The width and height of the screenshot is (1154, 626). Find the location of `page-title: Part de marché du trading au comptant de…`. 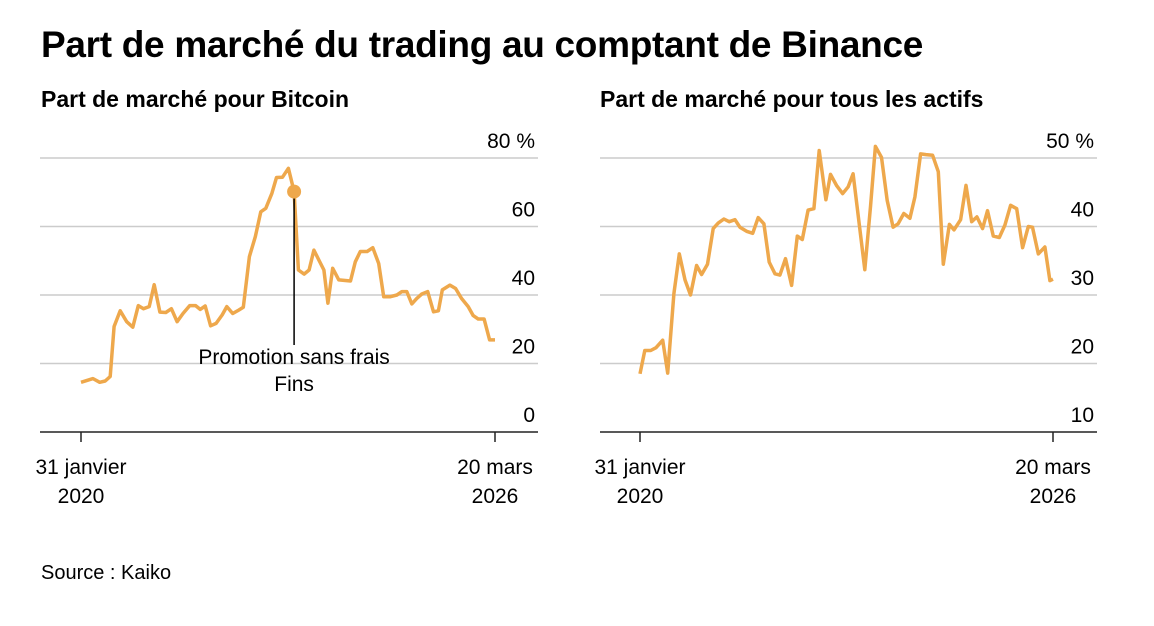

page-title: Part de marché du trading au comptant de… is located at coordinates (482, 44).